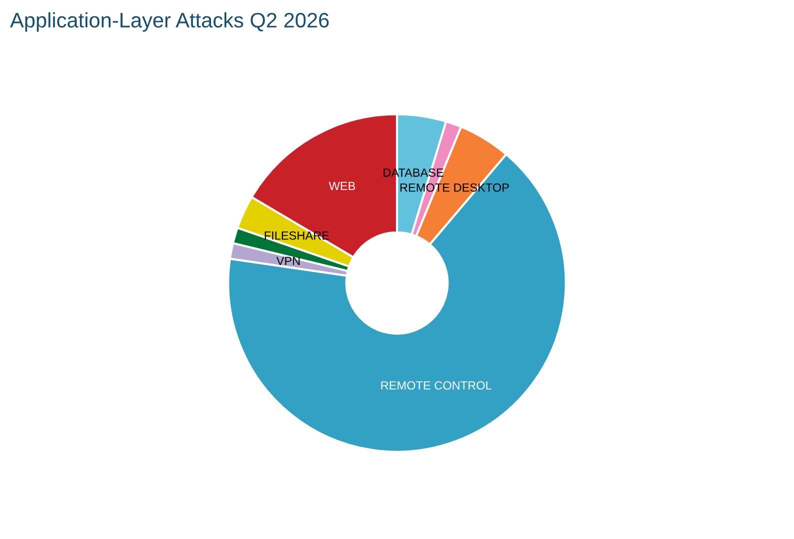 The width and height of the screenshot is (794, 539). I want to click on slice-label: WEB, so click(342, 186).